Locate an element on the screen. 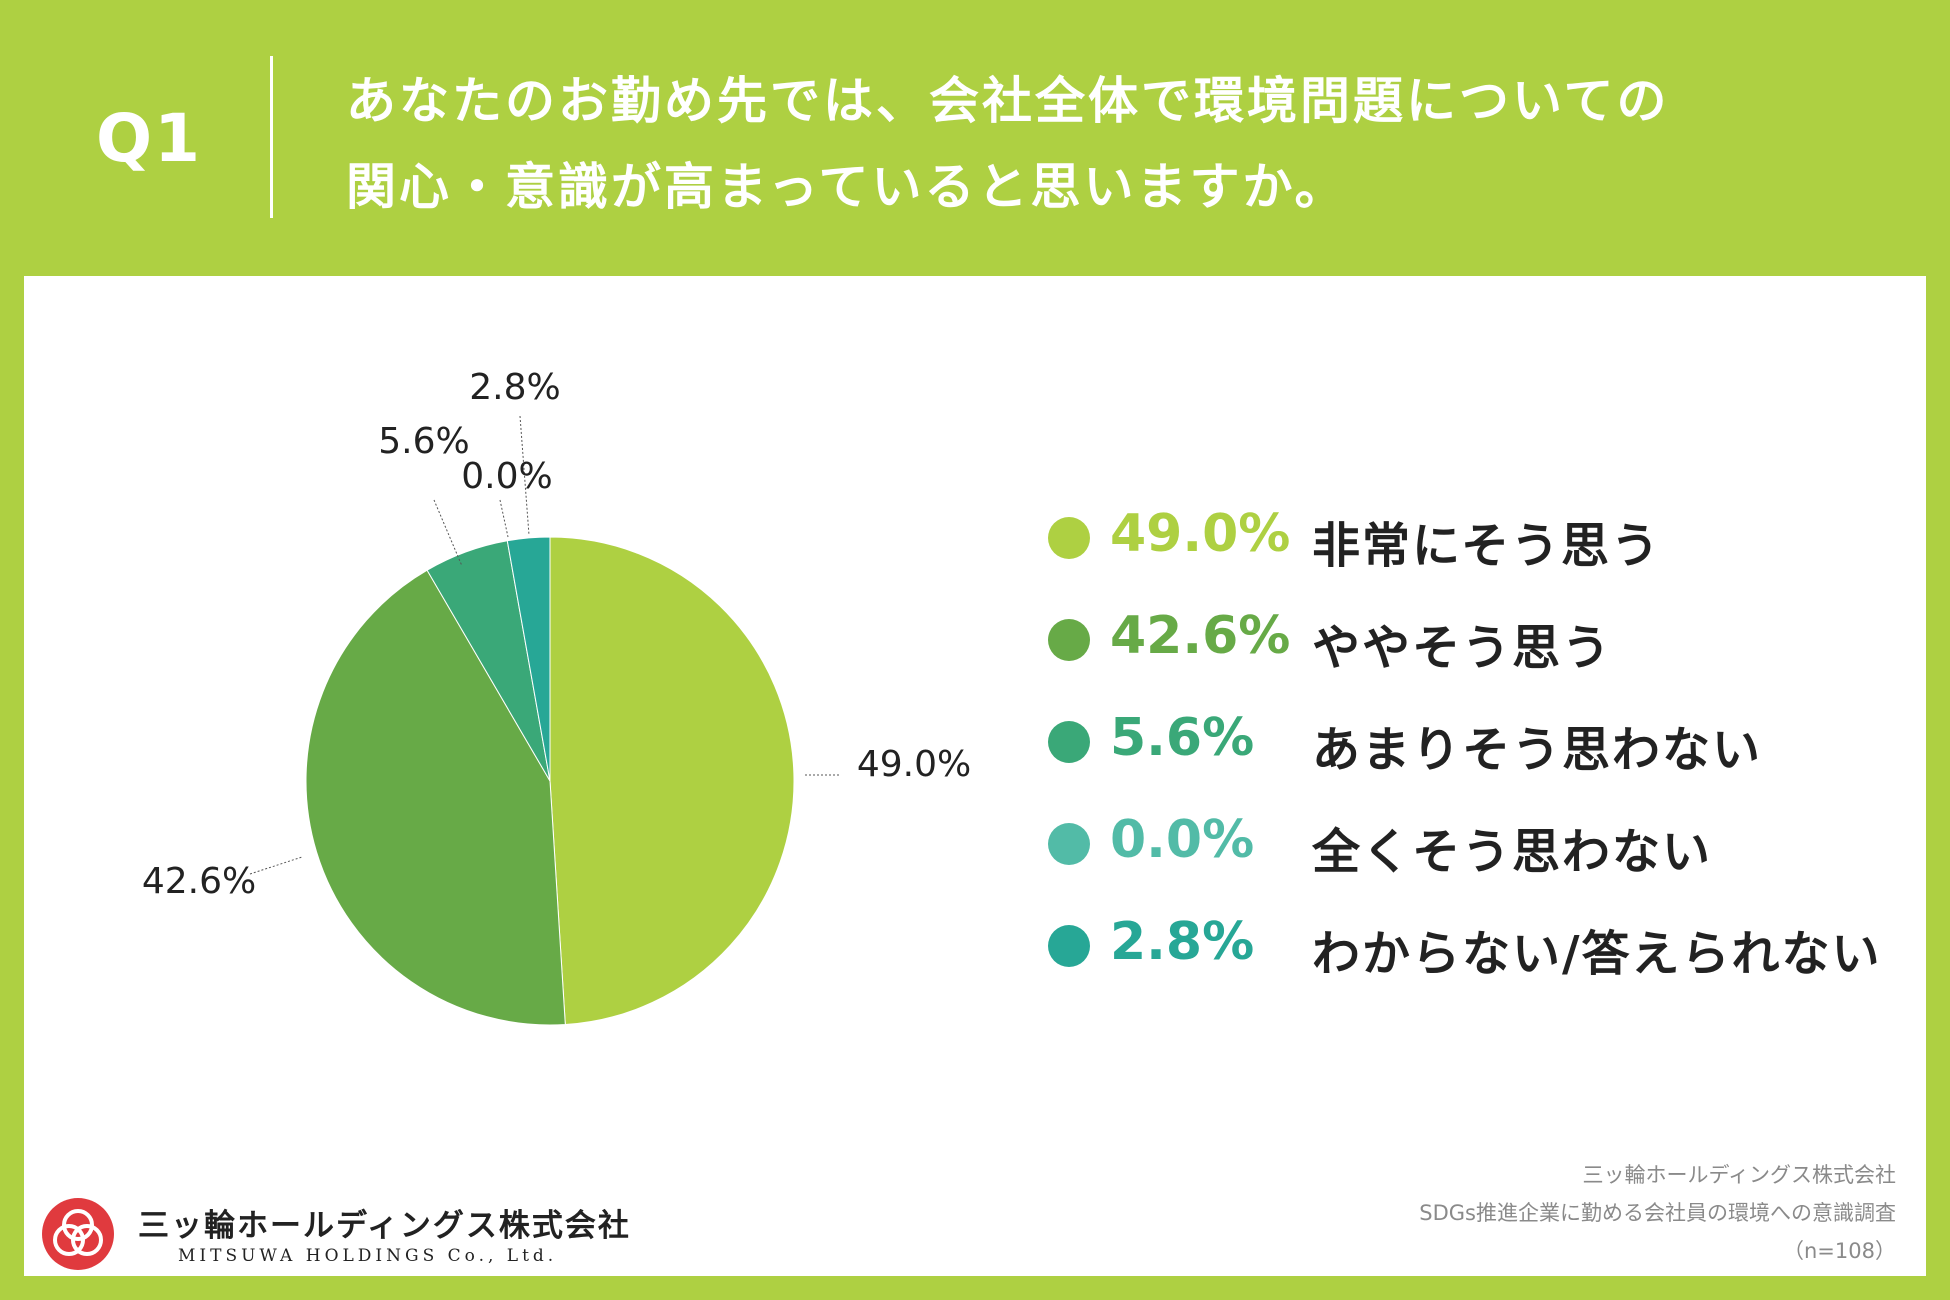 The image size is (1950, 1300). legend-item: 0.0% 全くそう思わない is located at coordinates (1464, 855).